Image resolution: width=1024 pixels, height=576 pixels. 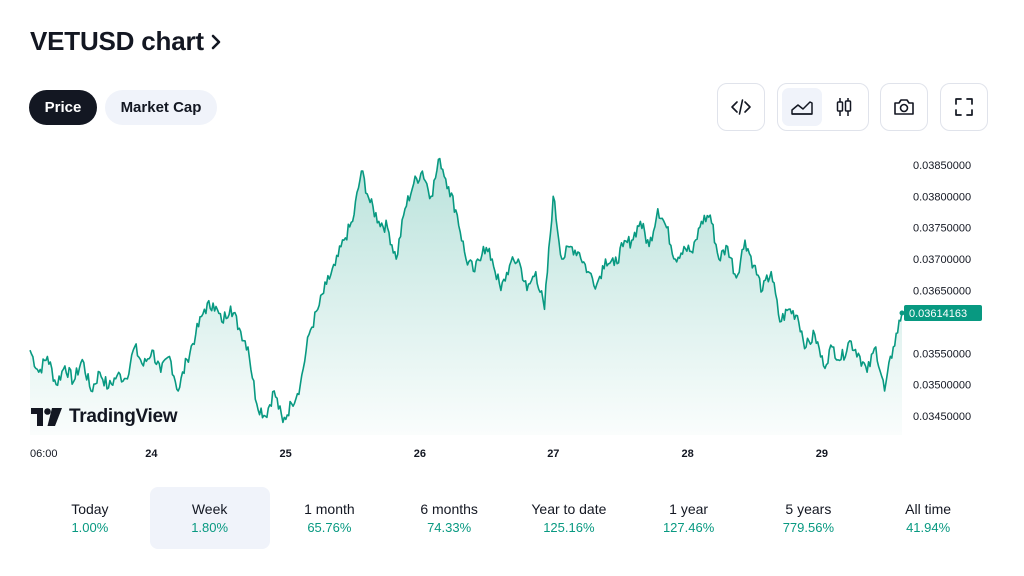 I want to click on camera-icon, so click(x=904, y=107).